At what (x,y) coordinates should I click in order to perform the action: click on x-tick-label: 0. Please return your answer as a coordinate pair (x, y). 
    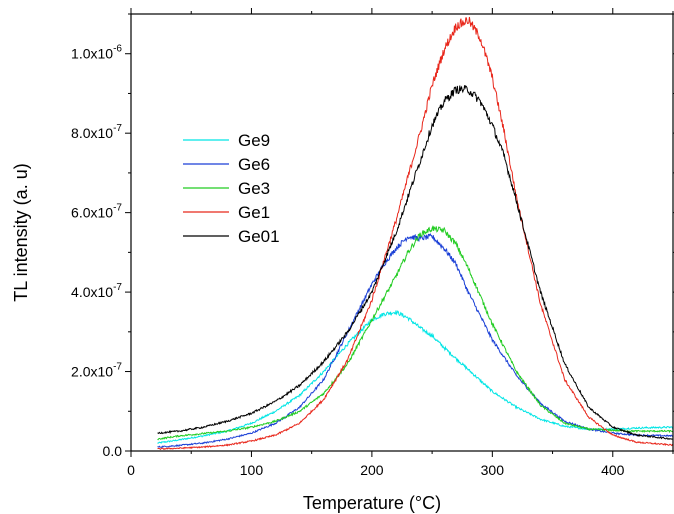
    Looking at the image, I should click on (131, 470).